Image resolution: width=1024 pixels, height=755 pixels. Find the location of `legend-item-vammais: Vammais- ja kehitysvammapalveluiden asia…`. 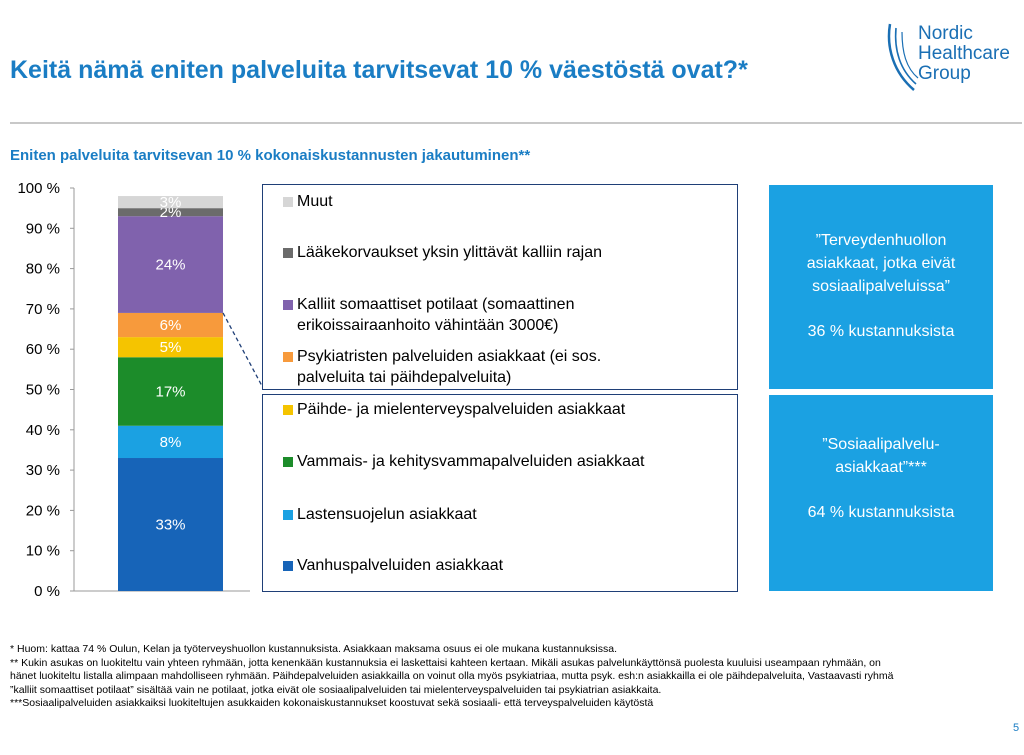

legend-item-vammais: Vammais- ja kehitysvammapalveluiden asia… is located at coordinates (505, 461).